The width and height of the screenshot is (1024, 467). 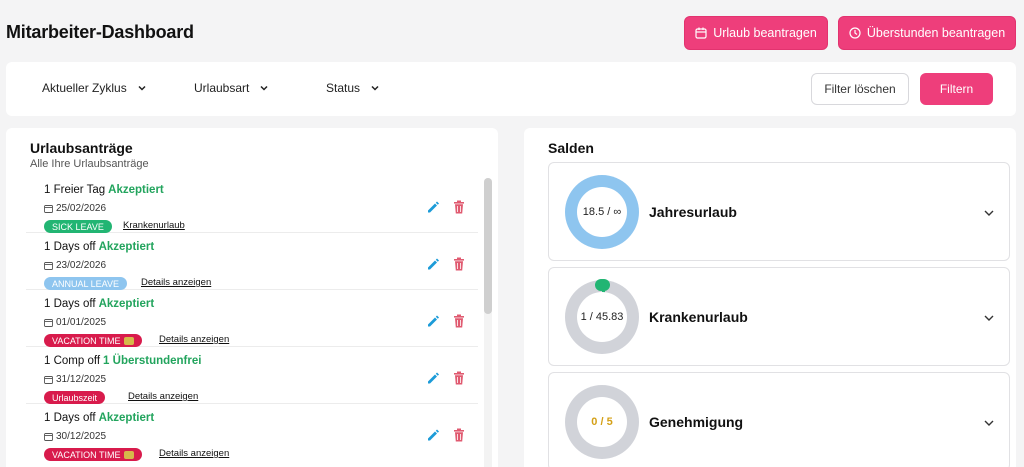 What do you see at coordinates (81, 436) in the screenshot?
I see `request-date-text: 30/12/2025` at bounding box center [81, 436].